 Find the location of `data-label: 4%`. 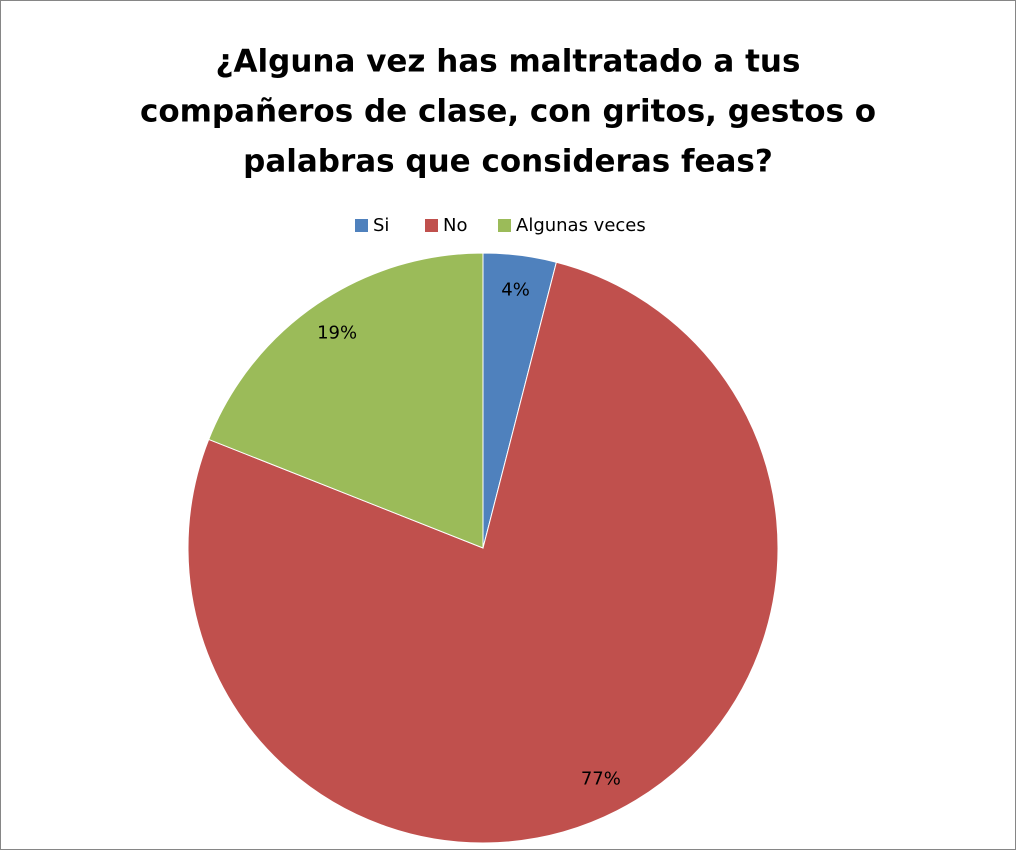

data-label: 4% is located at coordinates (515, 289).